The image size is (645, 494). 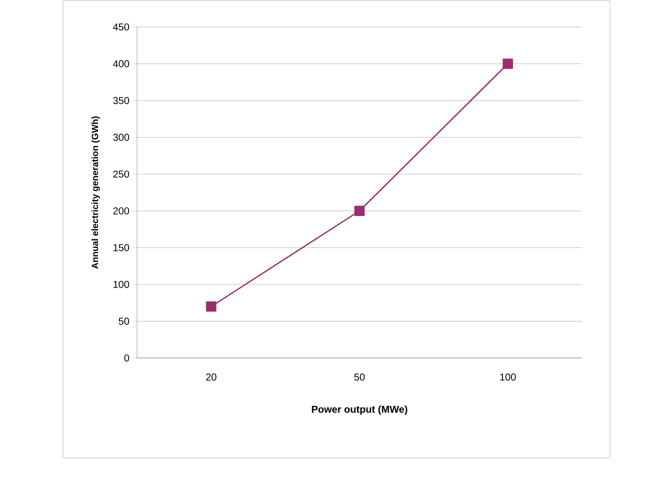 What do you see at coordinates (124, 321) in the screenshot?
I see `y-tick-label: 50` at bounding box center [124, 321].